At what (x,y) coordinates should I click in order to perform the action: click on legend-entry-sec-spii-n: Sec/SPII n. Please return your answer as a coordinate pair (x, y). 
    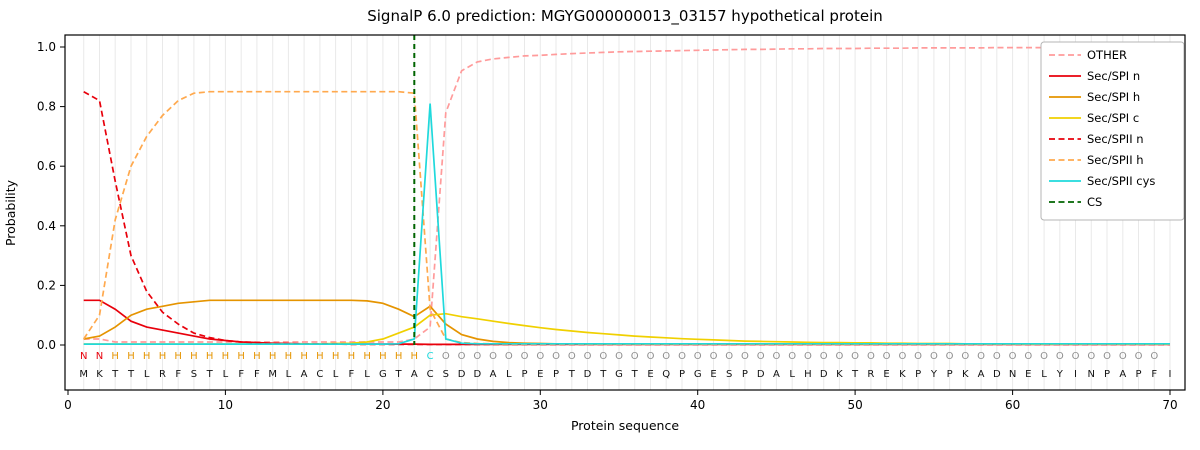
    Looking at the image, I should click on (1096, 139).